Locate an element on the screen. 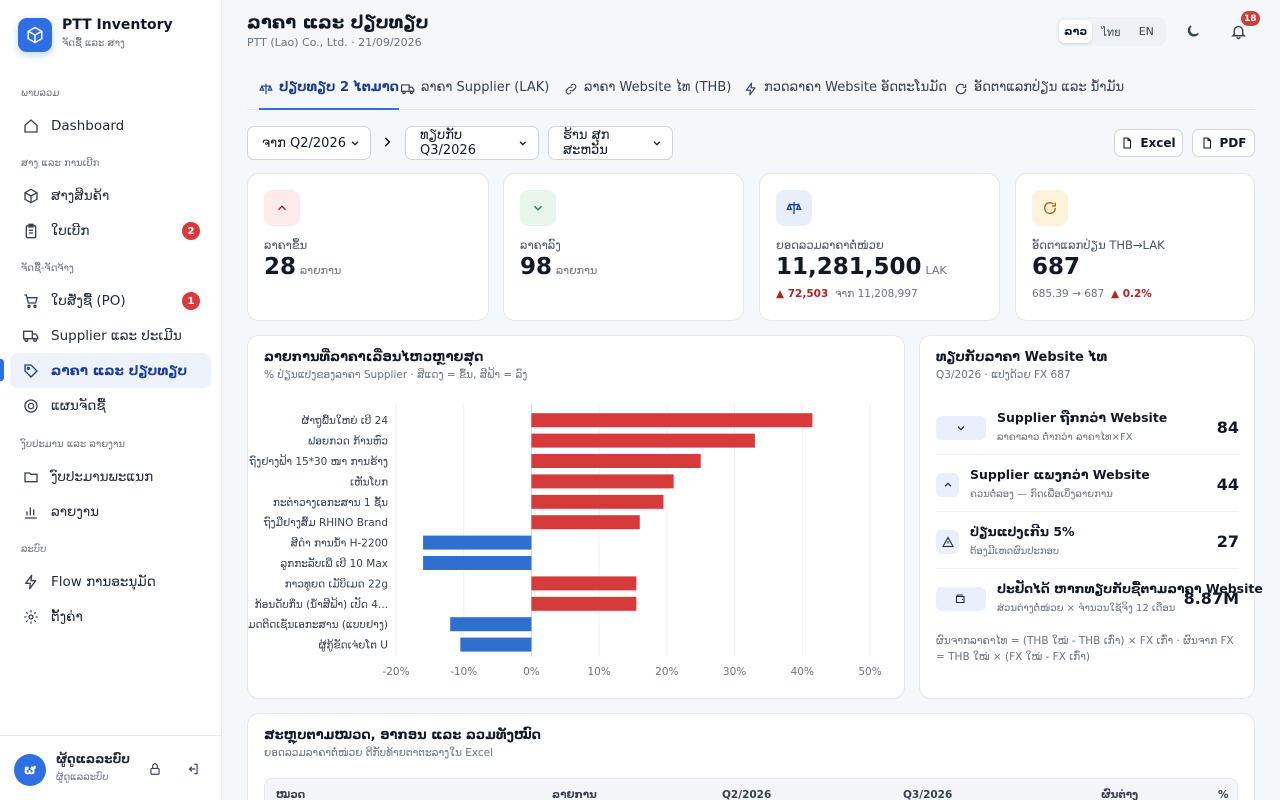 The width and height of the screenshot is (1280, 800). sidebar-item-purchase-plan: ແຜນຈັດຊື້ is located at coordinates (110, 405).